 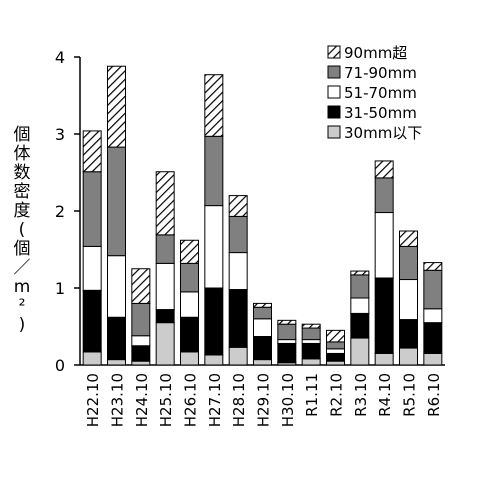 I want to click on y-tick-label: 3, so click(x=60, y=134).